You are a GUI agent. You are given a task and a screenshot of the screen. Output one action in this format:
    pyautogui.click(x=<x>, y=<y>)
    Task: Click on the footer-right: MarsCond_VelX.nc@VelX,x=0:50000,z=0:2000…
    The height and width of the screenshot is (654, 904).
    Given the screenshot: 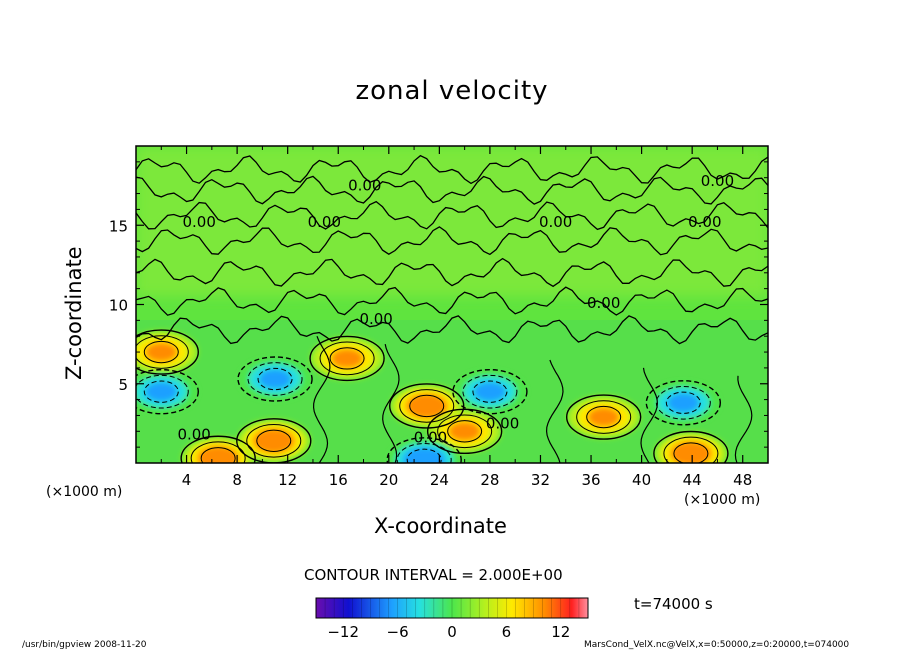 What is the action you would take?
    pyautogui.click(x=717, y=645)
    